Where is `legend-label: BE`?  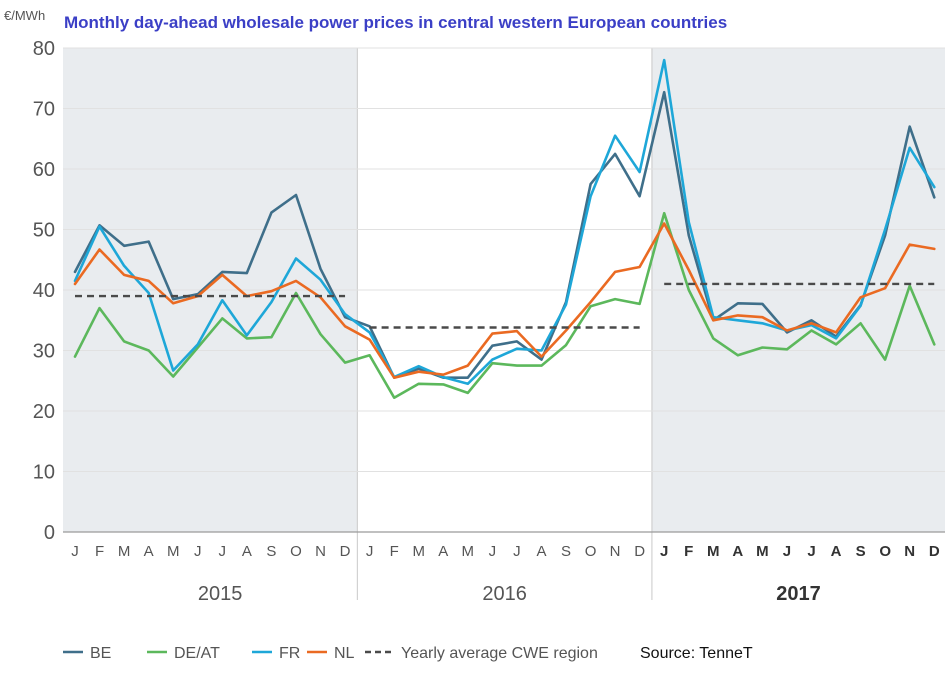 legend-label: BE is located at coordinates (100, 653).